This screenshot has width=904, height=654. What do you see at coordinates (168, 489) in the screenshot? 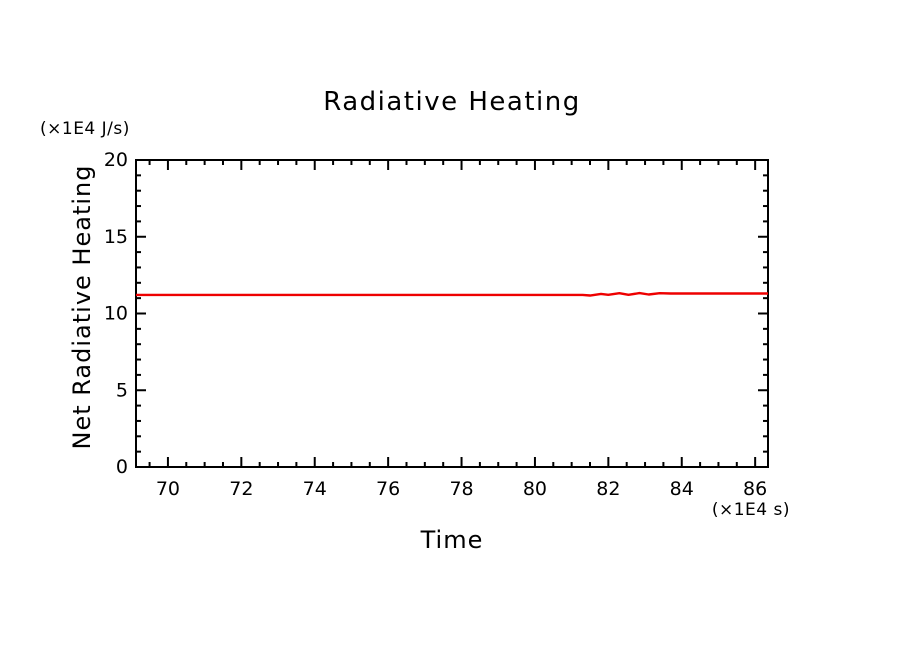
I see `x-tick-label: 70` at bounding box center [168, 489].